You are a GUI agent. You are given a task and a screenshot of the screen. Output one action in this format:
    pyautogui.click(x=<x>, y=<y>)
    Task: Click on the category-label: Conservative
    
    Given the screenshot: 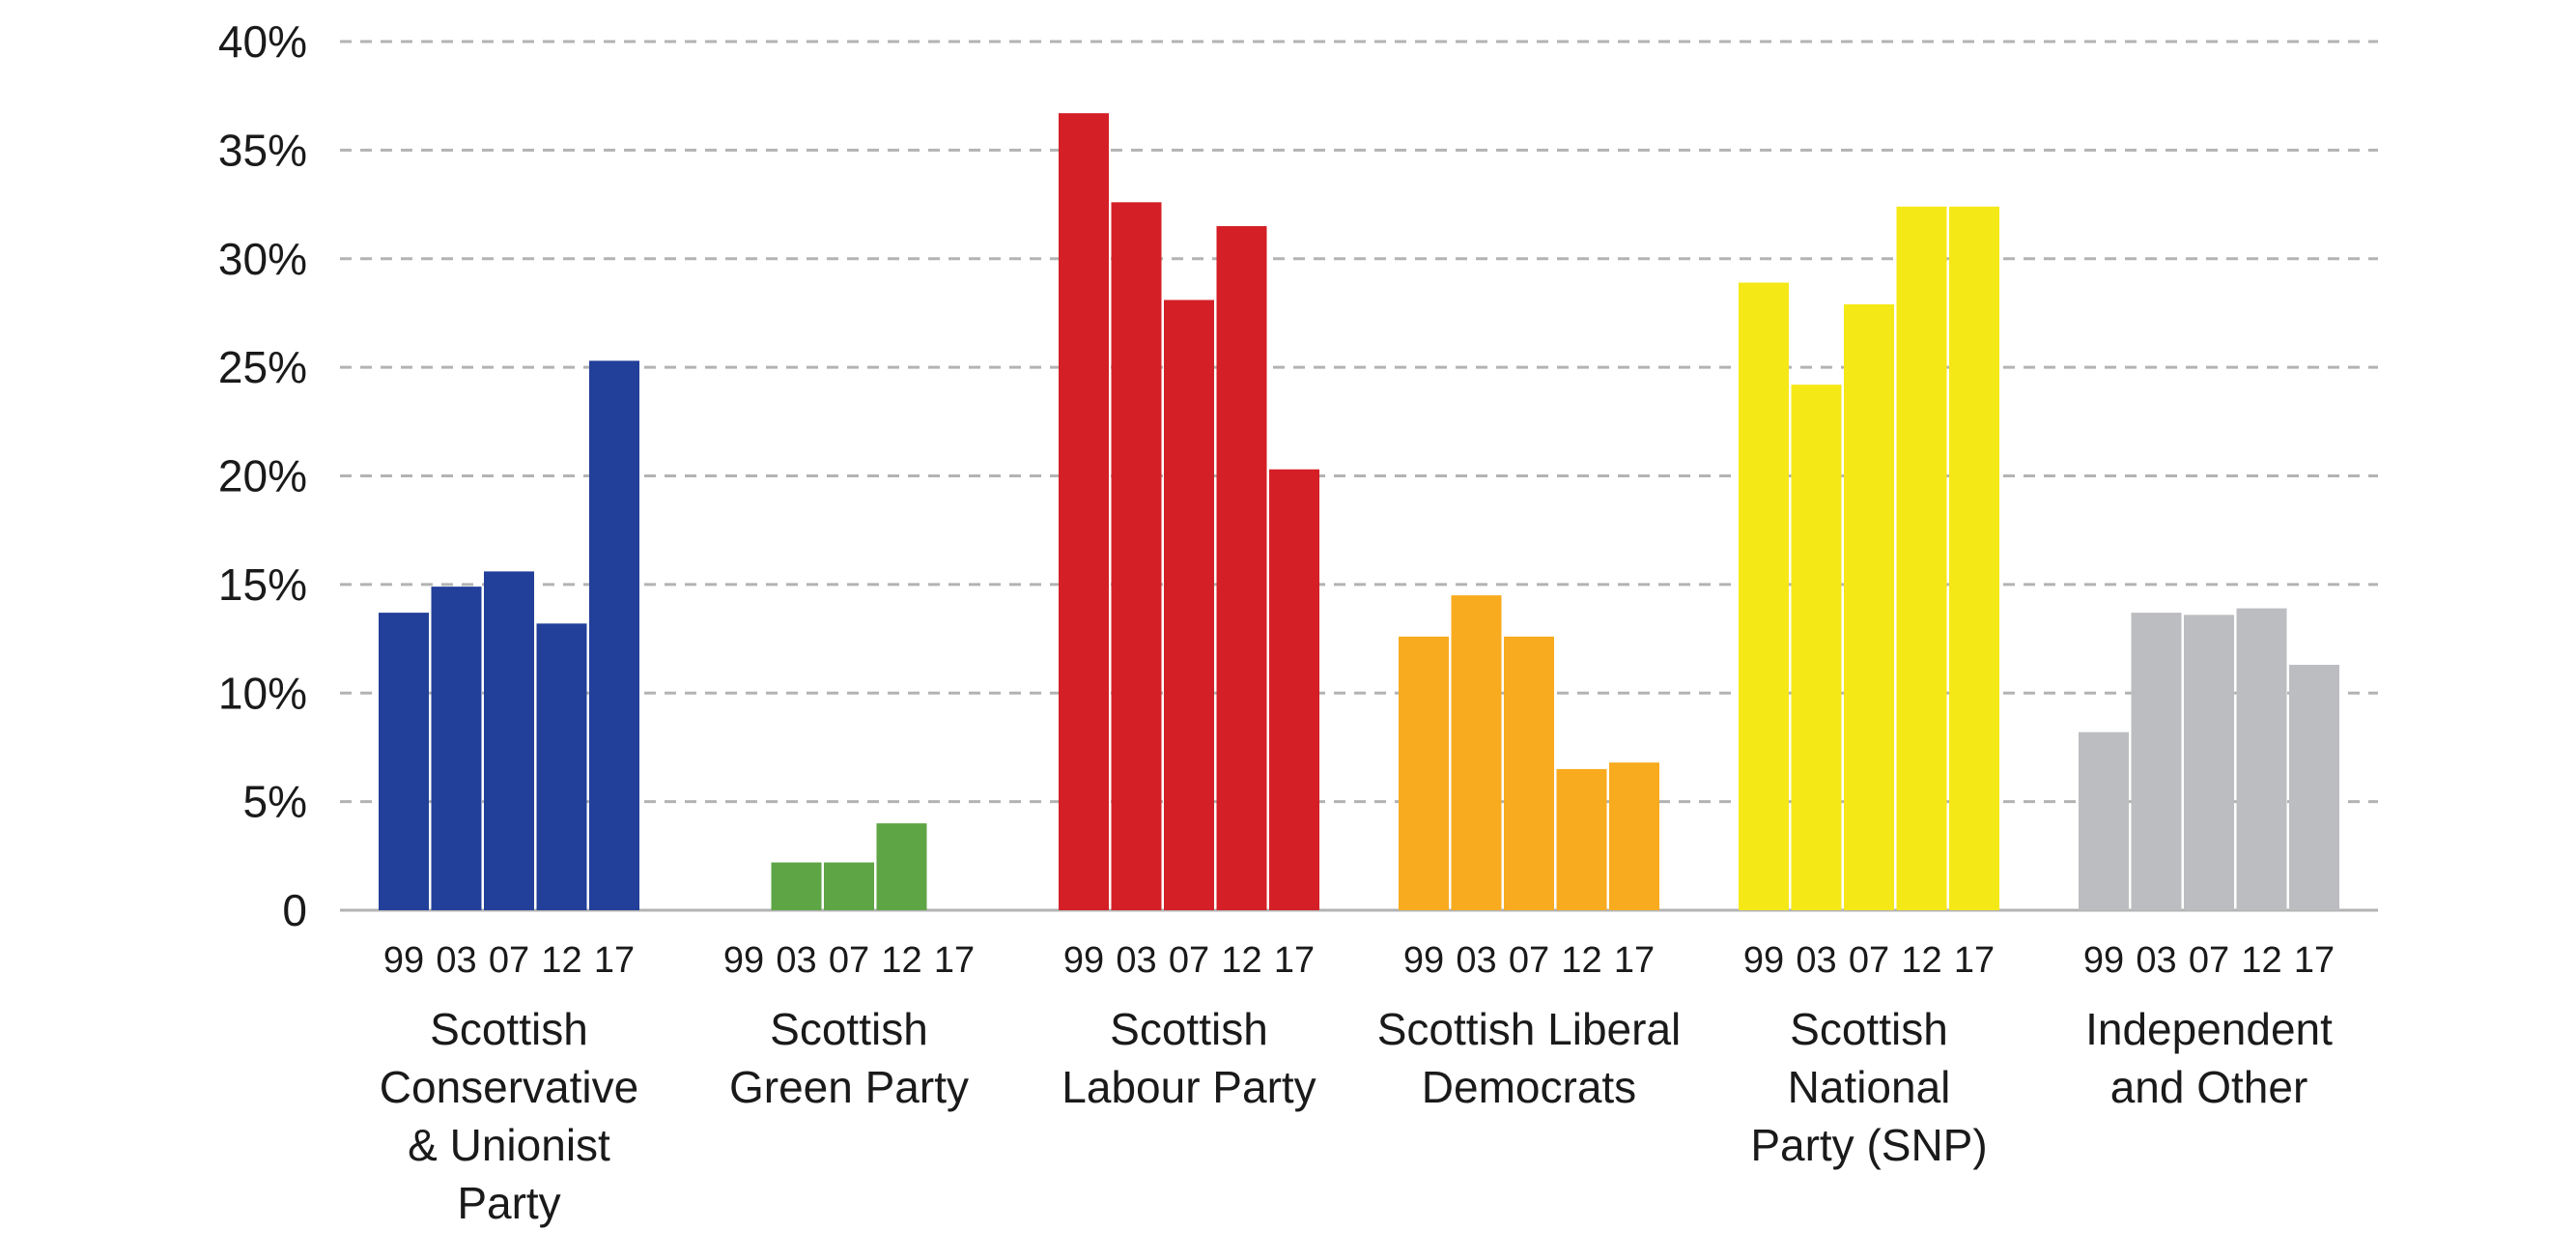 What is the action you would take?
    pyautogui.click(x=509, y=1087)
    